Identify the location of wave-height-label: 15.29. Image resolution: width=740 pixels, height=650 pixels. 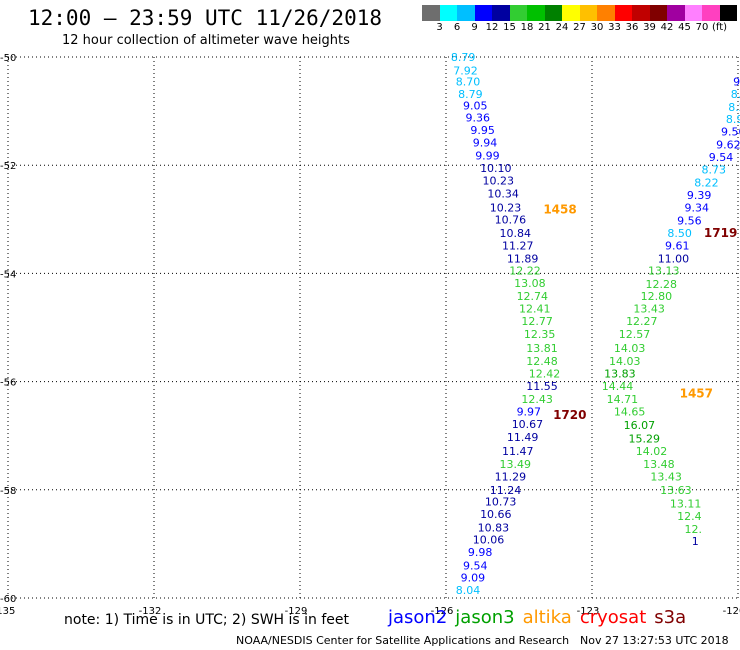
(645, 438).